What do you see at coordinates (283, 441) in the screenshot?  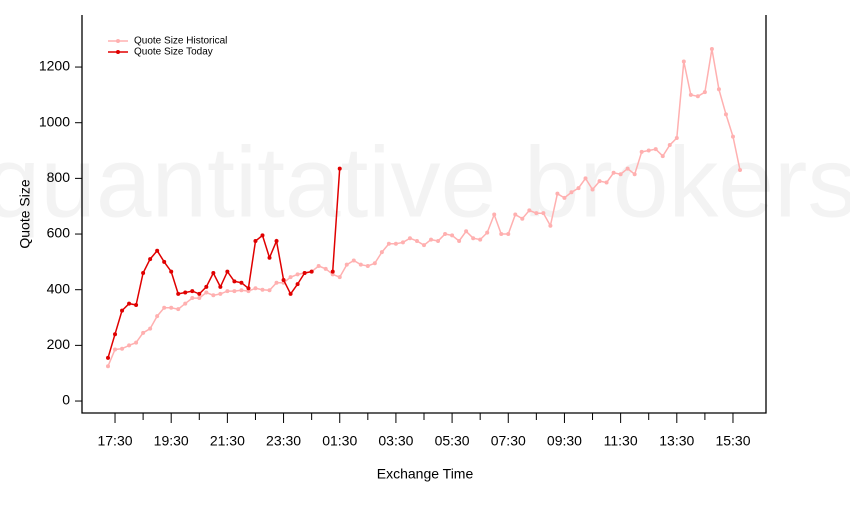 I see `x-tick-label: 23:30` at bounding box center [283, 441].